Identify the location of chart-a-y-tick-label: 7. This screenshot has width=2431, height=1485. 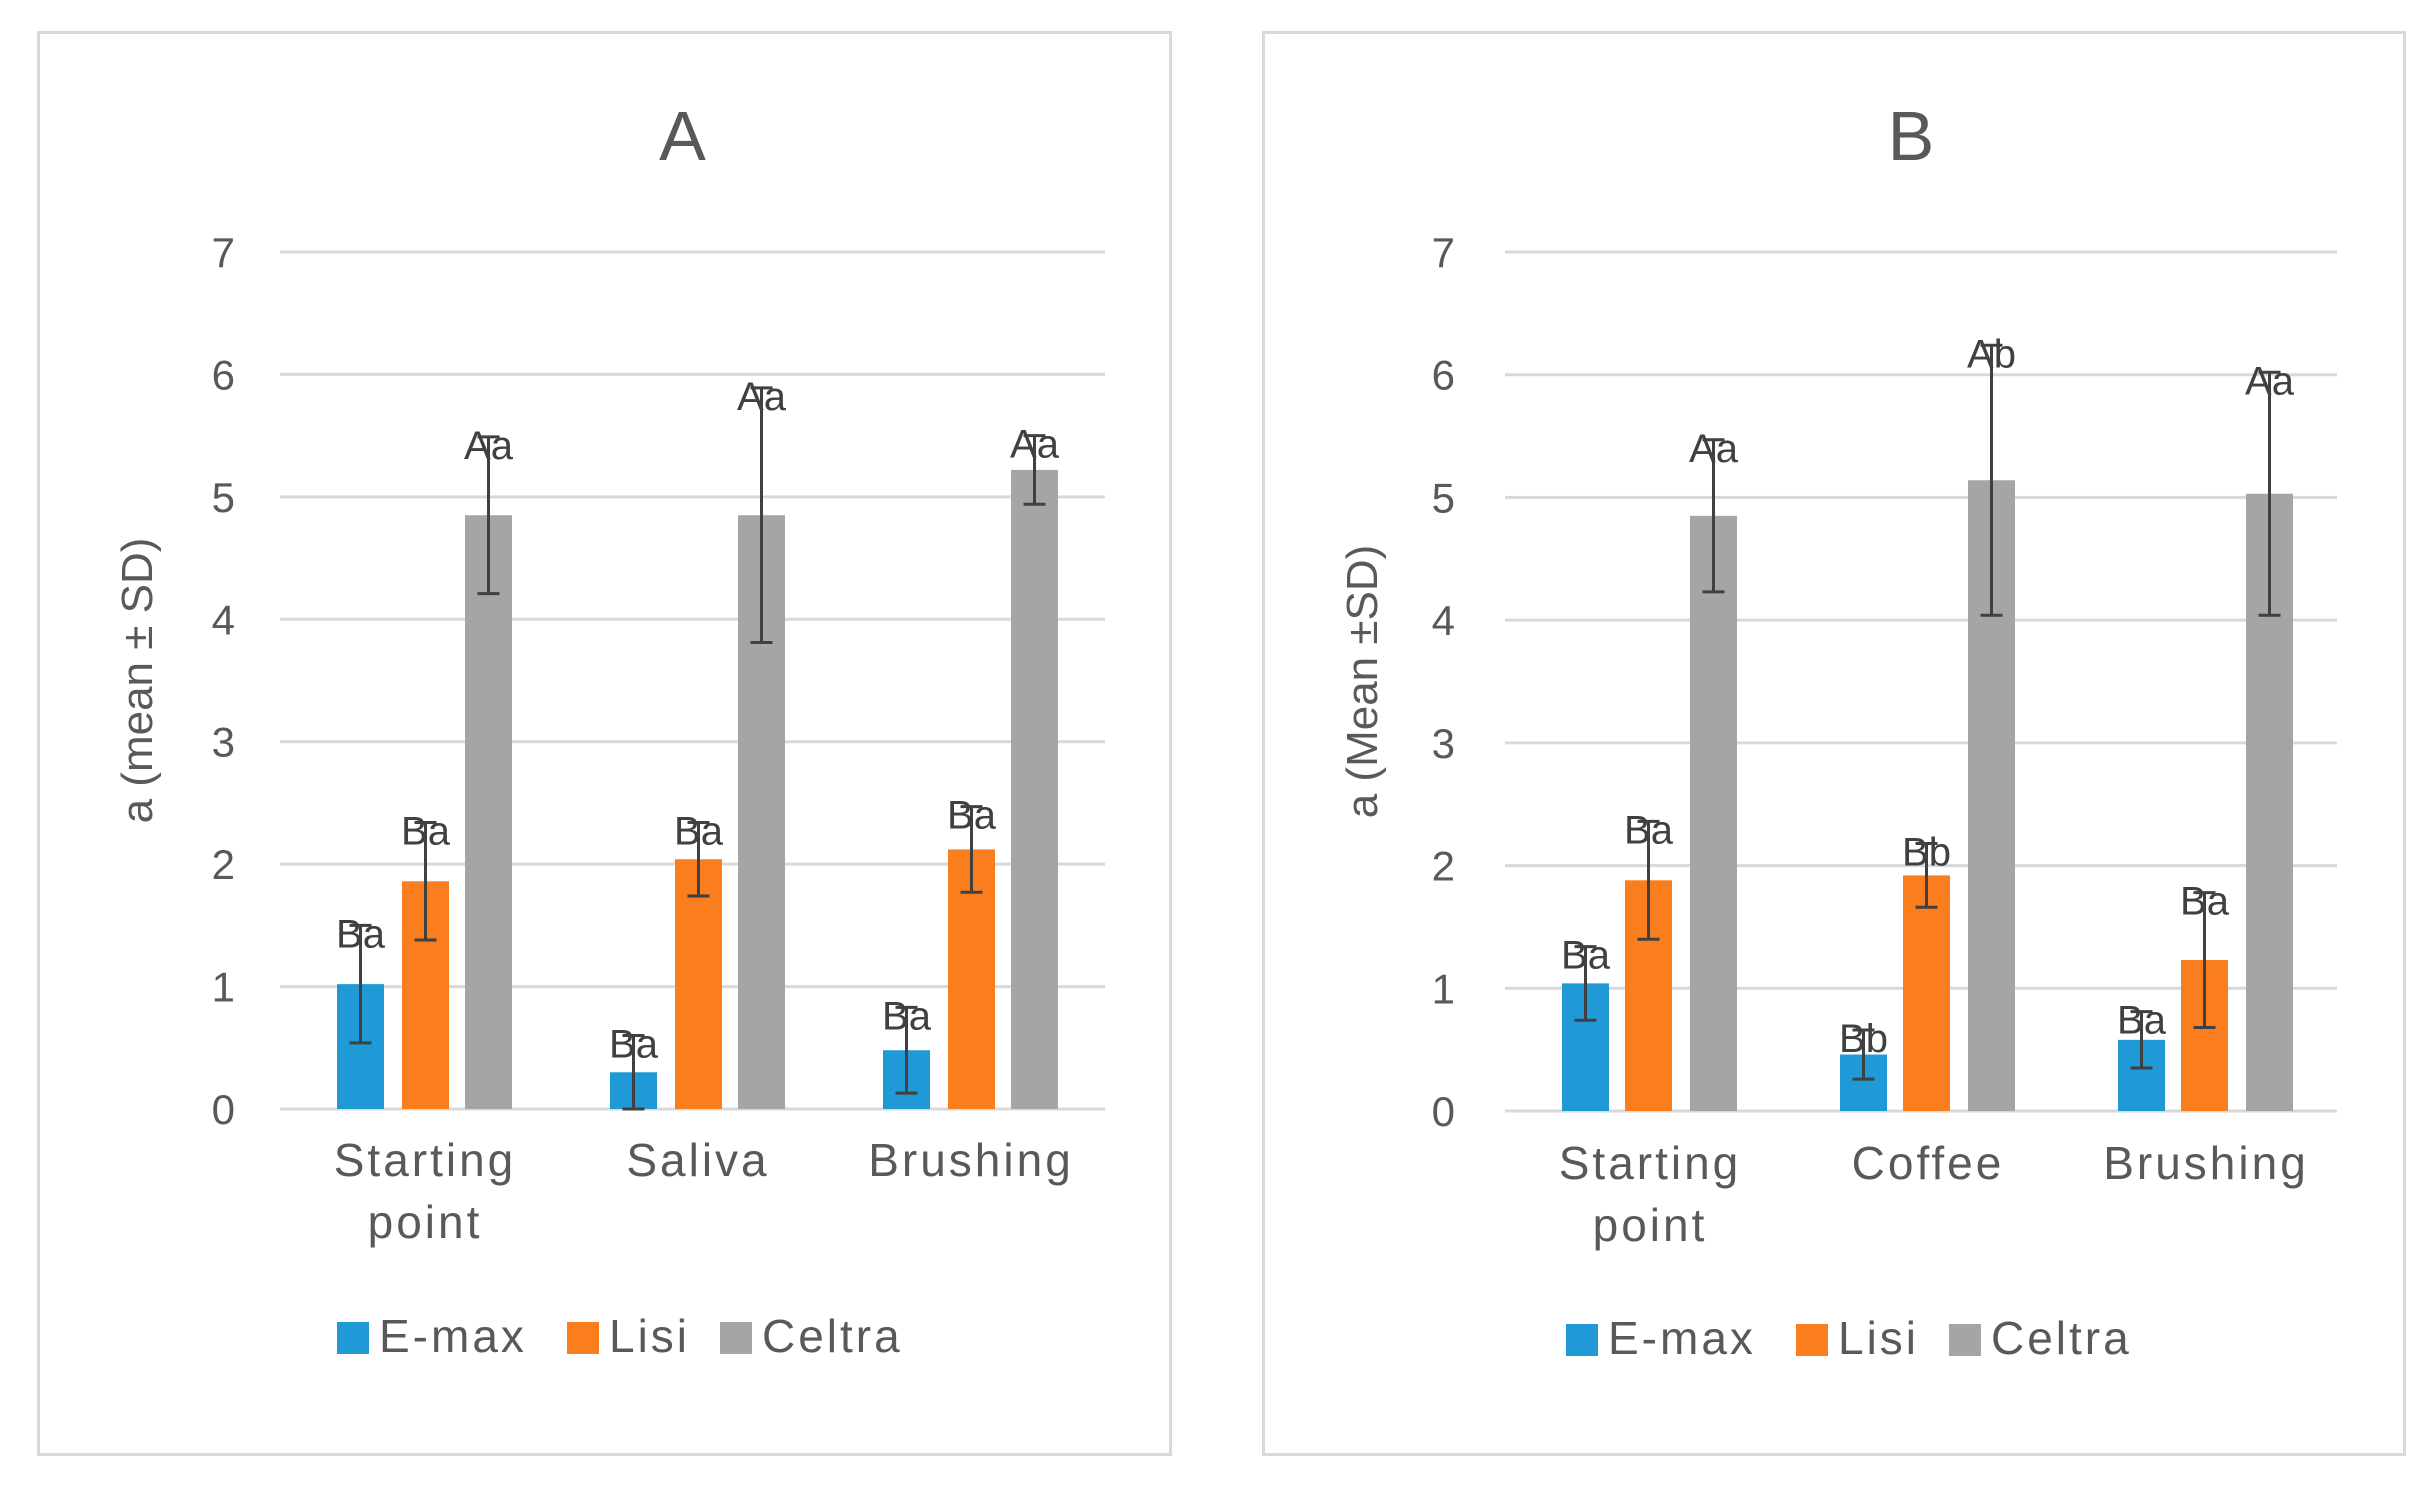
(223, 252).